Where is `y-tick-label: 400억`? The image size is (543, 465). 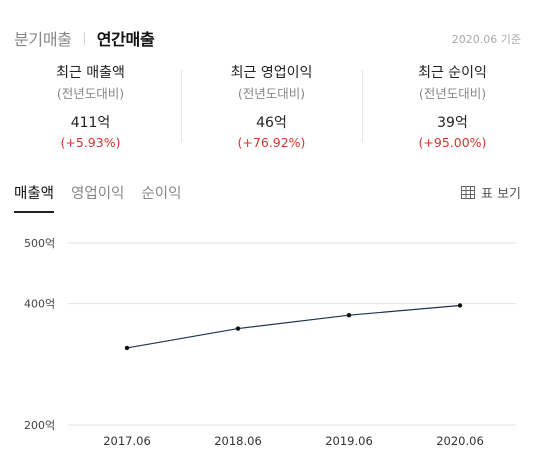 y-tick-label: 400억 is located at coordinates (39, 304).